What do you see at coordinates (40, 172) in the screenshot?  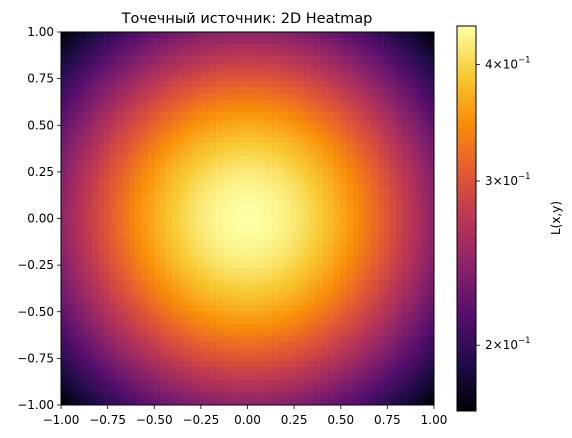 I see `y-tick-label: 0.25` at bounding box center [40, 172].